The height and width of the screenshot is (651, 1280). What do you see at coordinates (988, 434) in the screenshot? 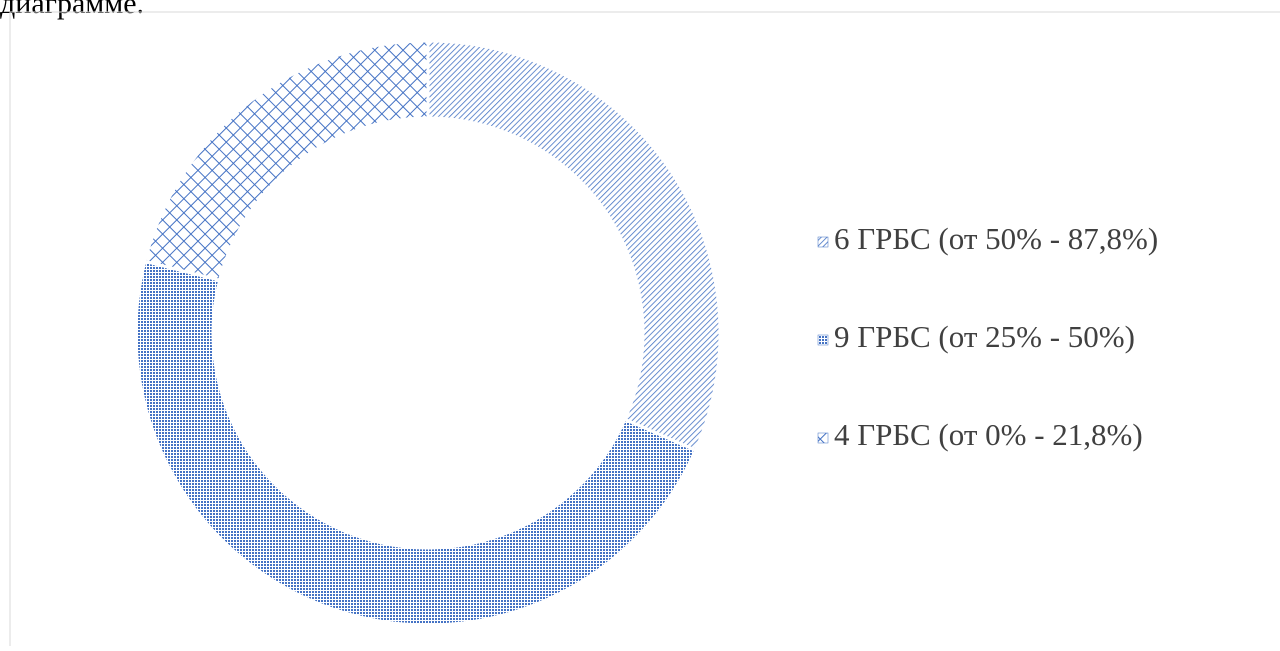
I see `legend-label: 4 ГРБС (от 0% - 21,8%)` at bounding box center [988, 434].